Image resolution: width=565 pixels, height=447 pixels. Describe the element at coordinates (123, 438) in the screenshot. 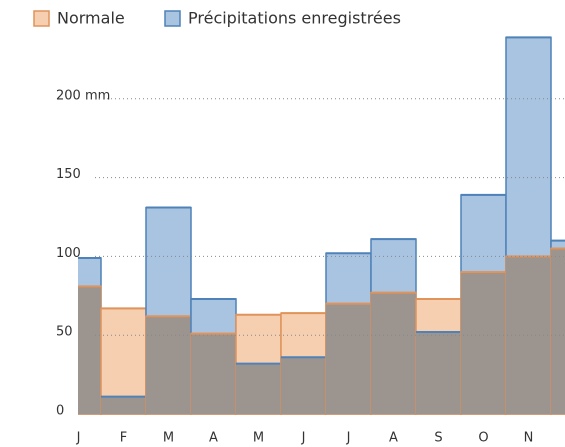

I see `x-tick-label: F` at that location.